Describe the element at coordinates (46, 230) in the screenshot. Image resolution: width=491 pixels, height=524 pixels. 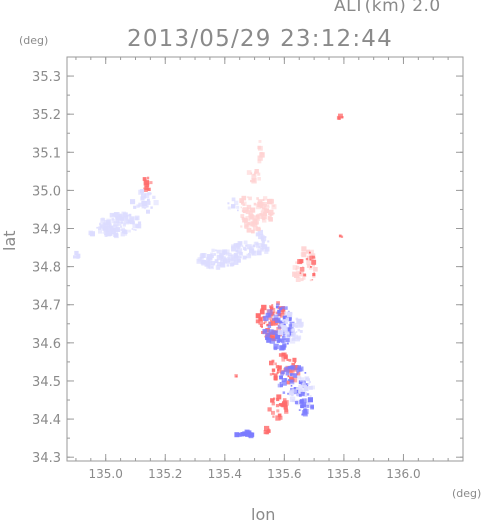
I see `y-tick-label: 34.9` at that location.